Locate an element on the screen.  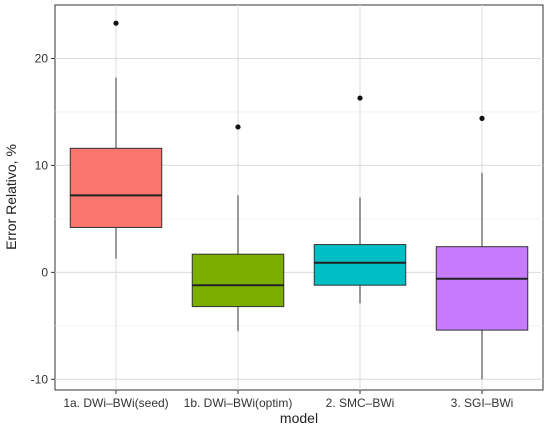
x-tick-label: 1b. DWi–BWi(optim) is located at coordinates (238, 403).